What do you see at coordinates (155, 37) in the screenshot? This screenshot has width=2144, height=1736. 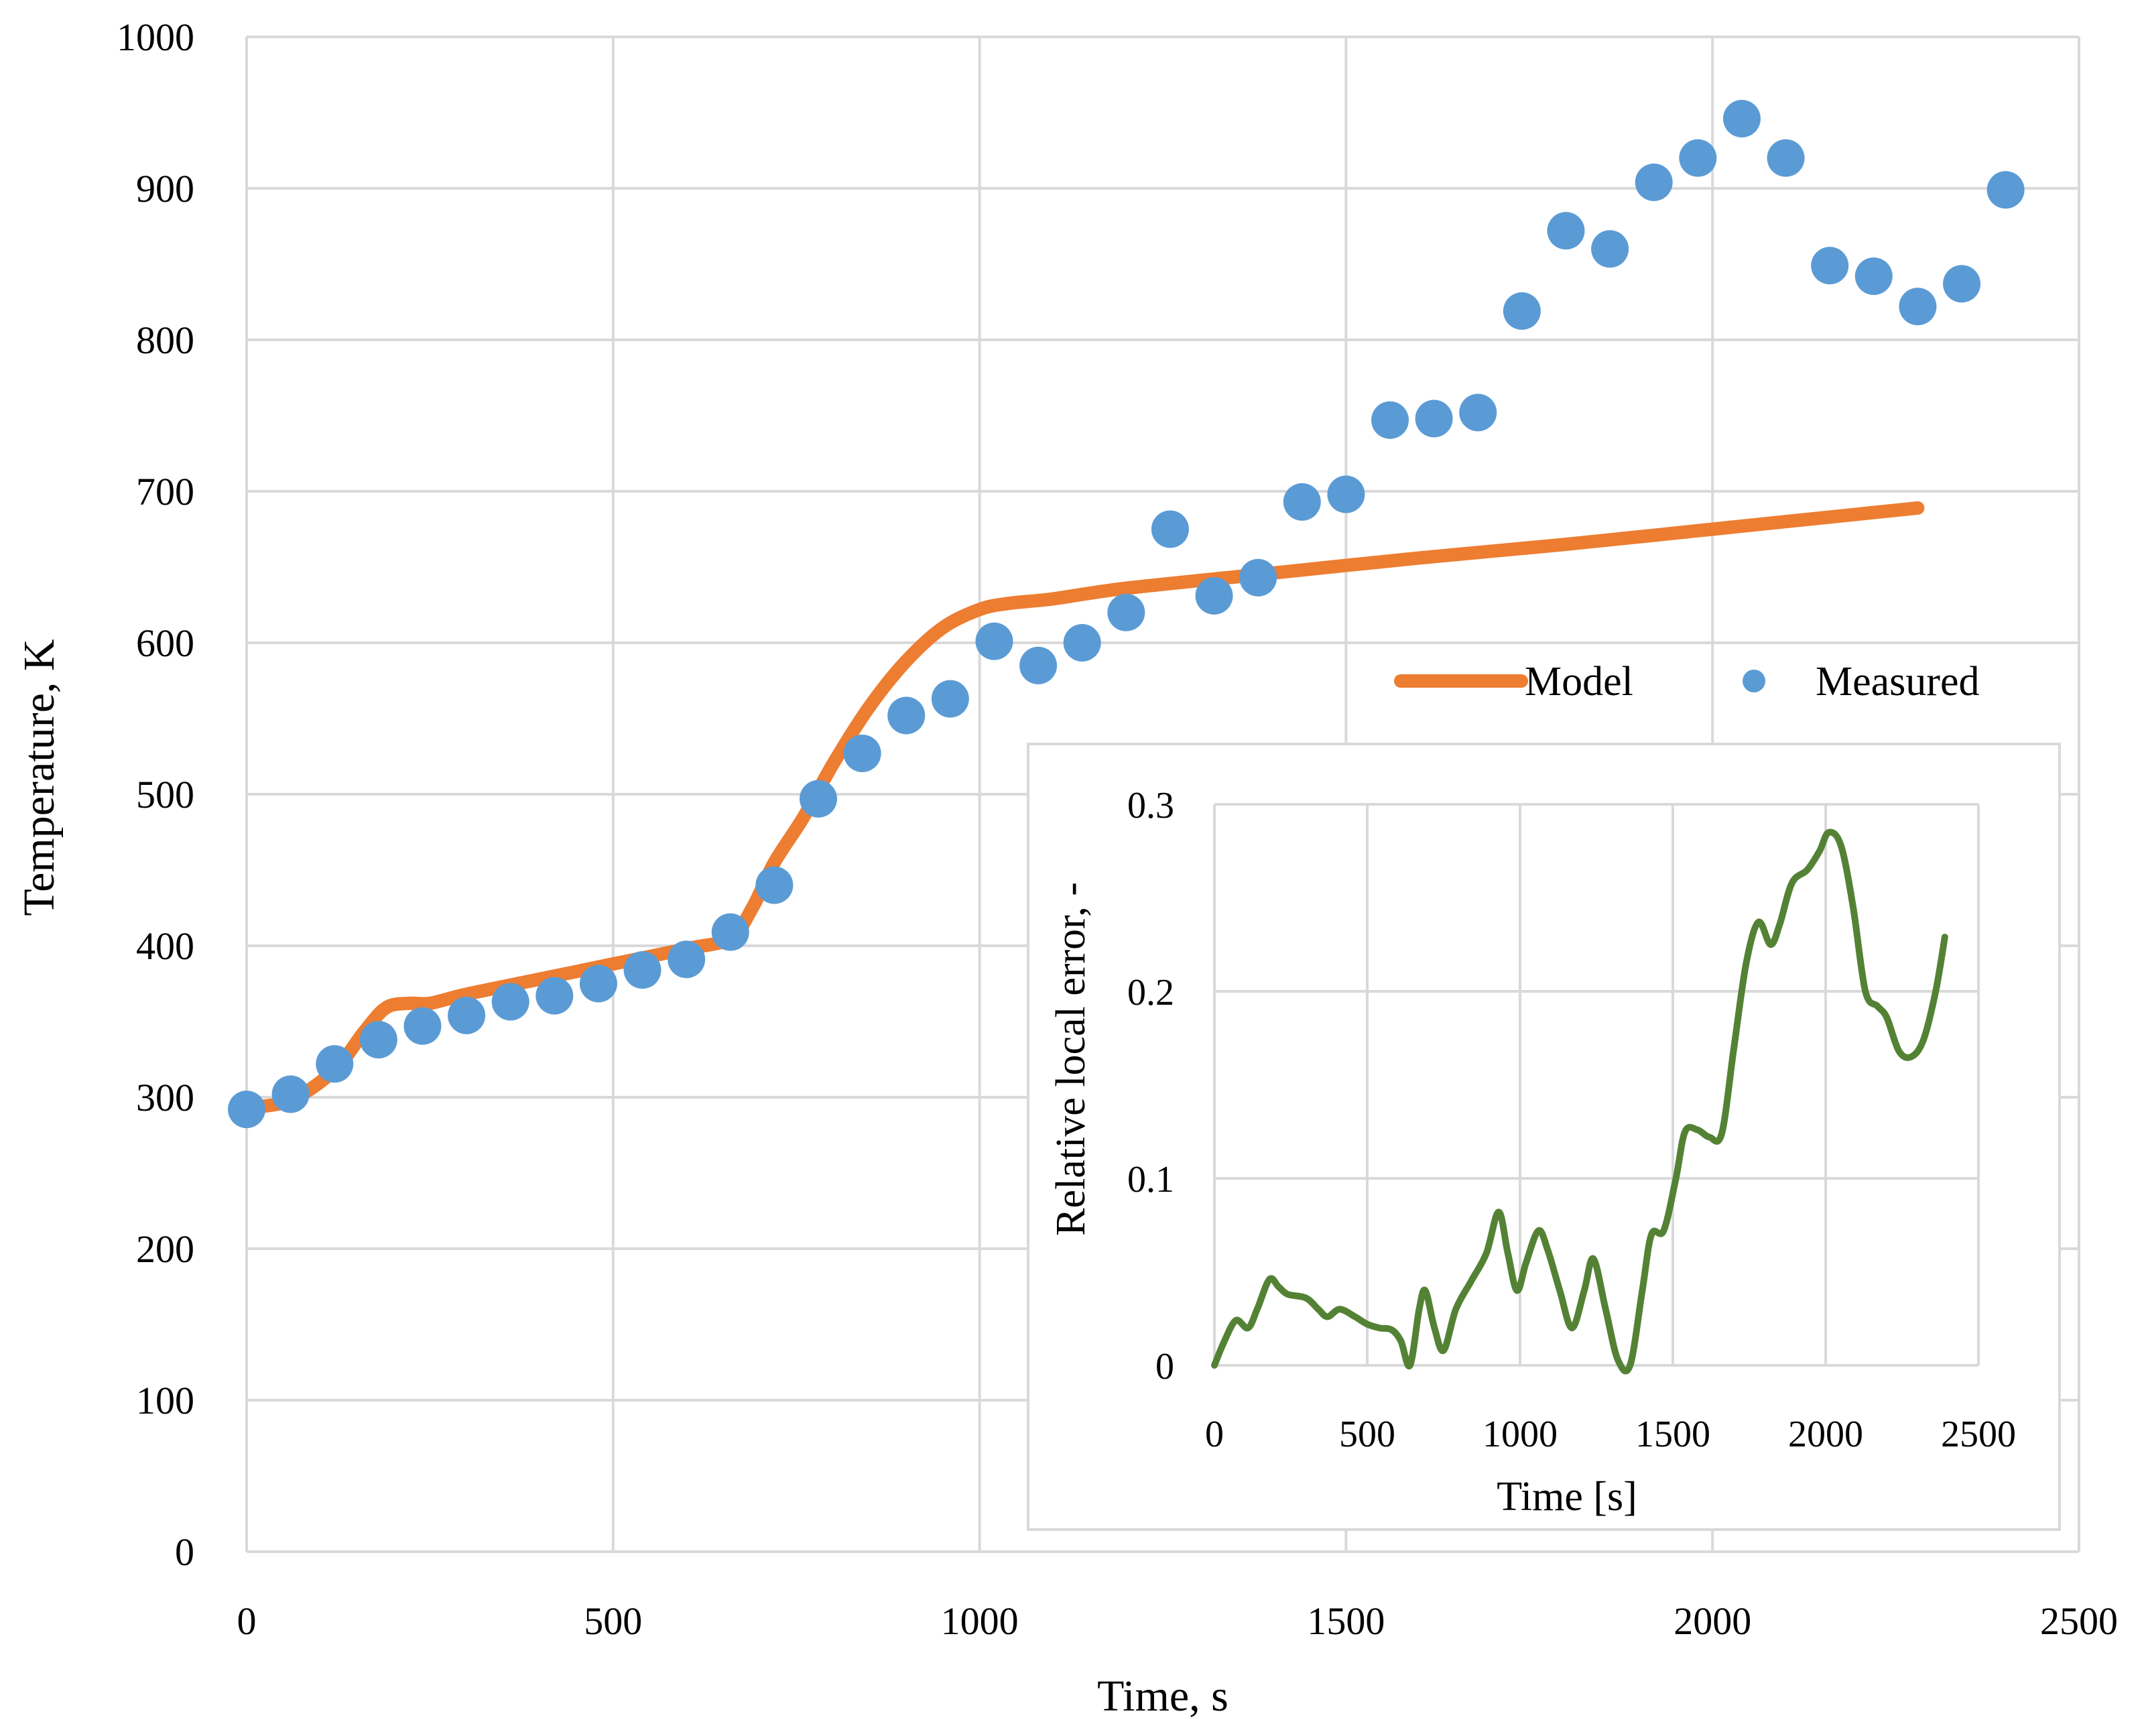 I see `main-y-tick-label: 1000` at bounding box center [155, 37].